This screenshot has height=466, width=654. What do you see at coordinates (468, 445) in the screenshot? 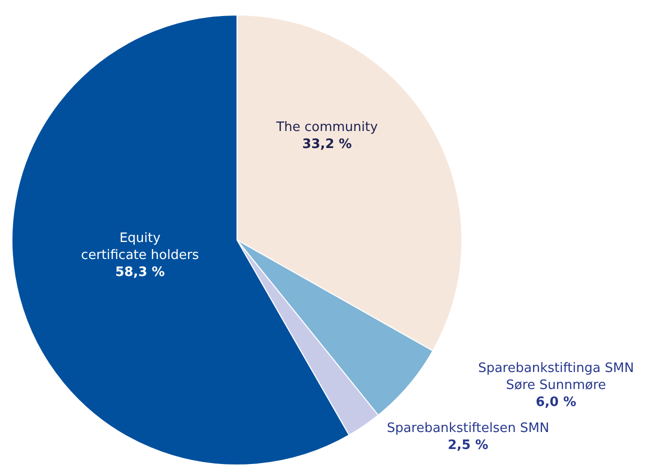
I see `data-label: 2,5 %` at bounding box center [468, 445].